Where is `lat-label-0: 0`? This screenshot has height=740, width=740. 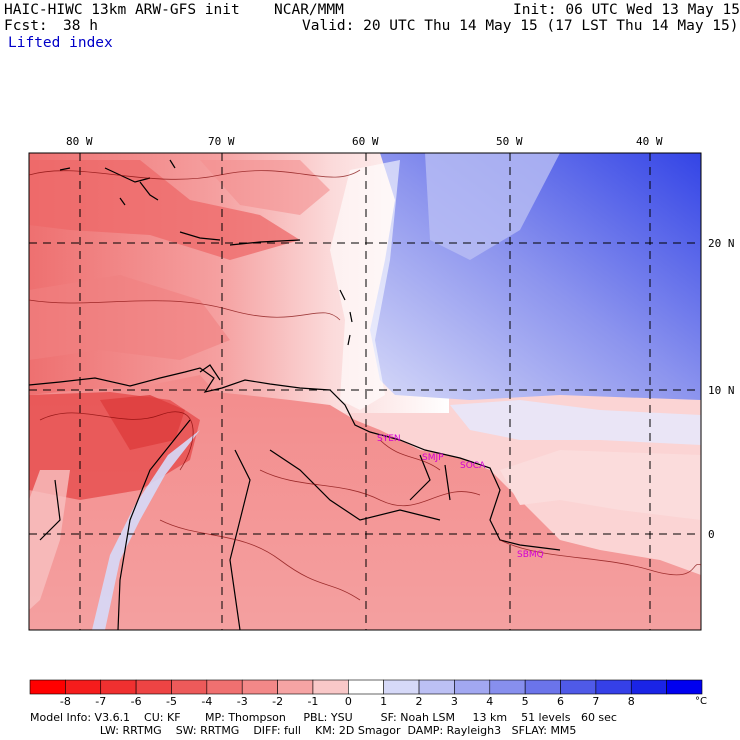 lat-label-0: 0 is located at coordinates (711, 534).